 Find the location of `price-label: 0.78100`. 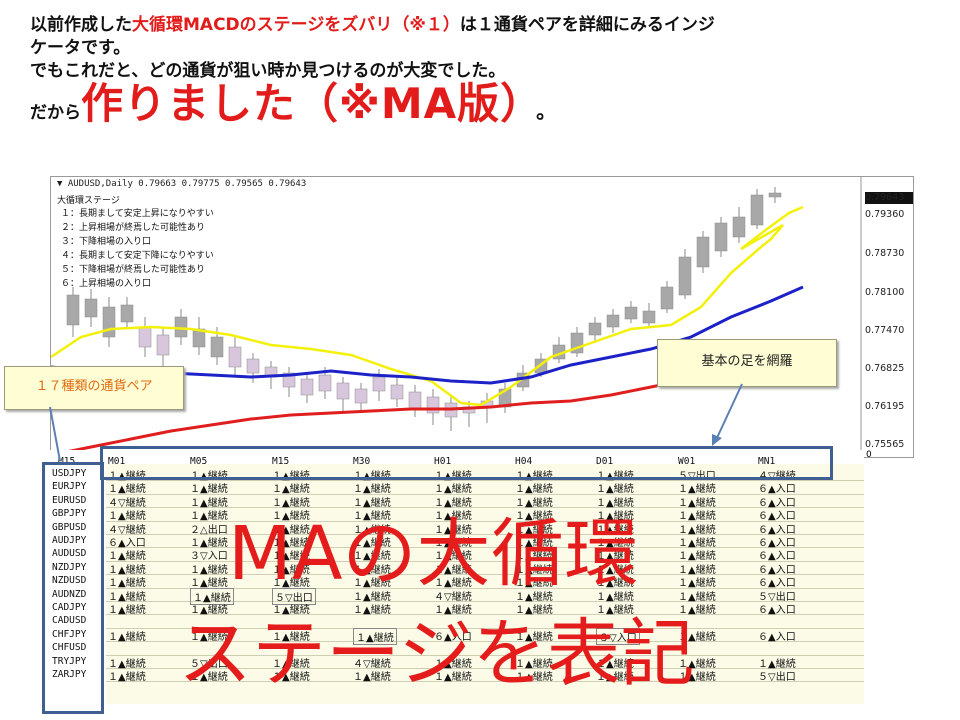

price-label: 0.78100 is located at coordinates (885, 292).